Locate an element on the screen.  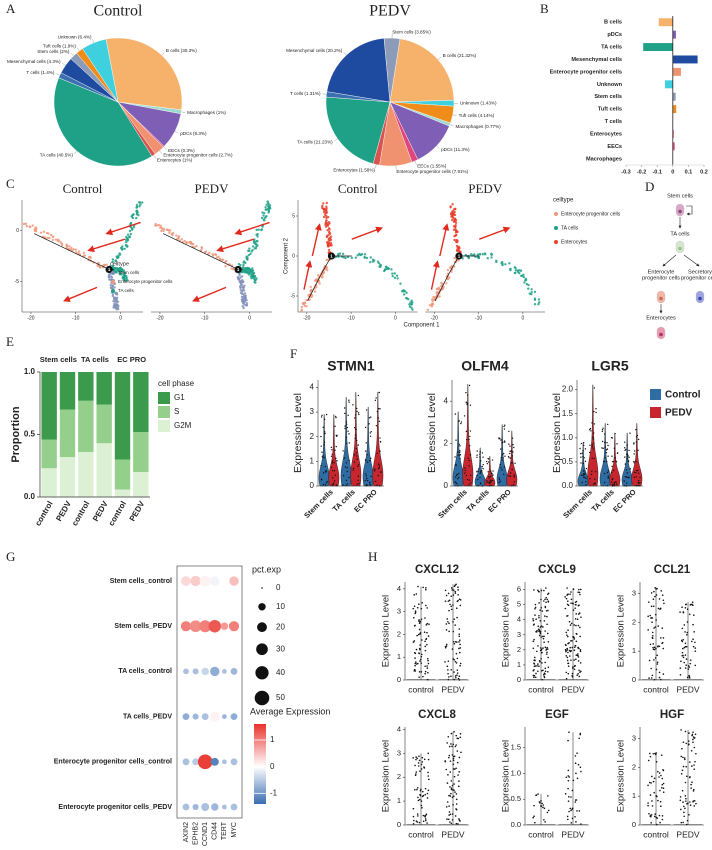
y-tick-label: 0.5 is located at coordinates (30, 434).